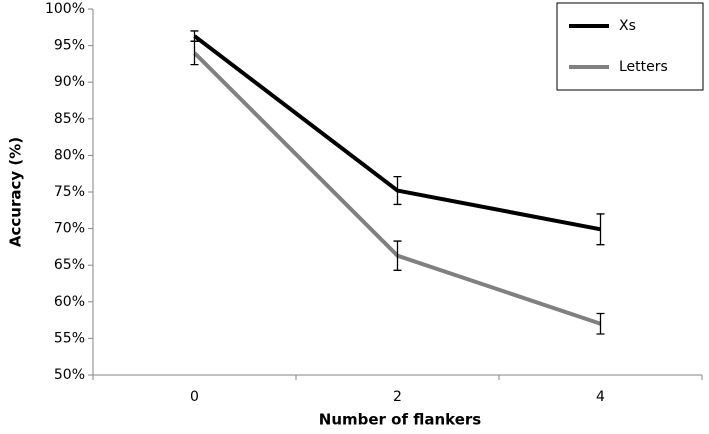  Describe the element at coordinates (69, 46) in the screenshot. I see `y-tick-label: 95%` at that location.